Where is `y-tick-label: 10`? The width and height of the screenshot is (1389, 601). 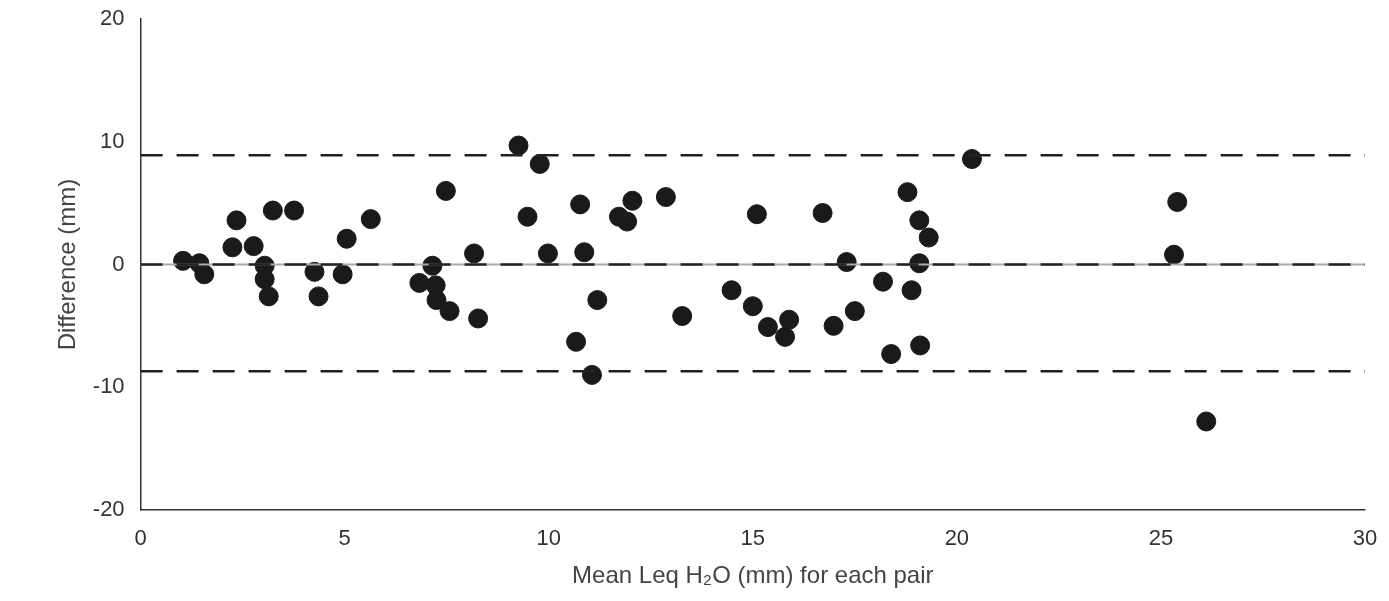 y-tick-label: 10 is located at coordinates (112, 140).